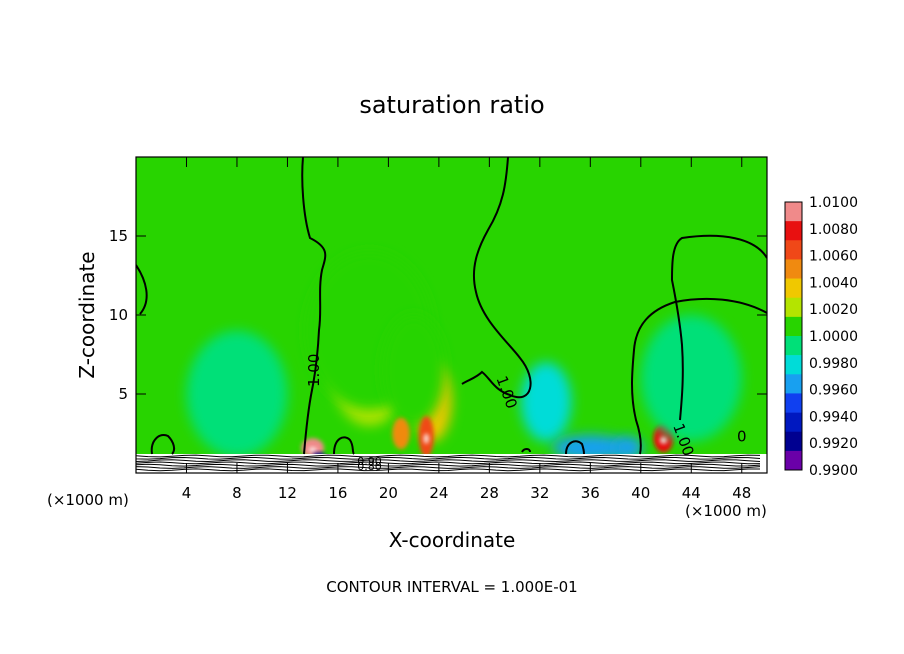 The image size is (904, 654). I want to click on x-unit-label-right: (×1000 m), so click(726, 511).